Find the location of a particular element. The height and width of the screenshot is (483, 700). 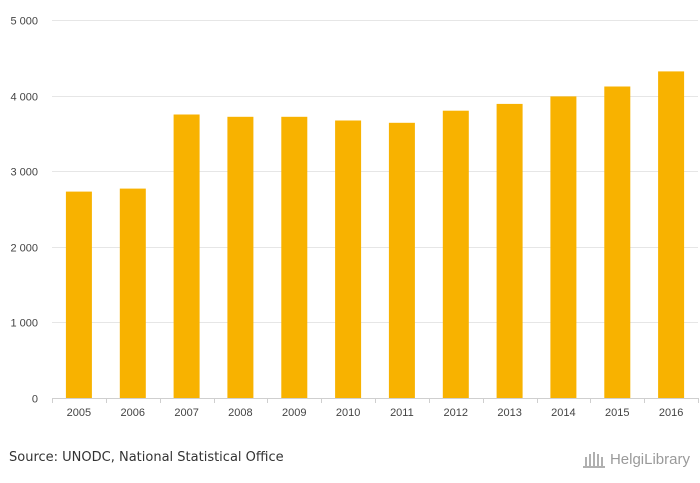

x-tick-label: 2008 is located at coordinates (240, 413).